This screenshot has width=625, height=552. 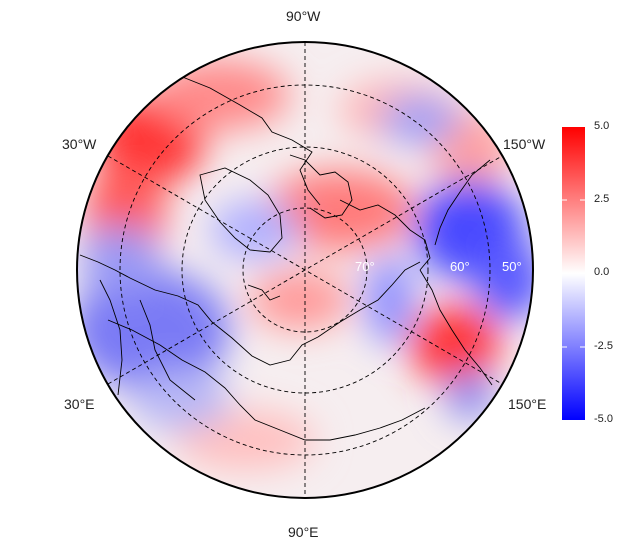 What do you see at coordinates (603, 419) in the screenshot?
I see `colorbar-tick-label: -5.0` at bounding box center [603, 419].